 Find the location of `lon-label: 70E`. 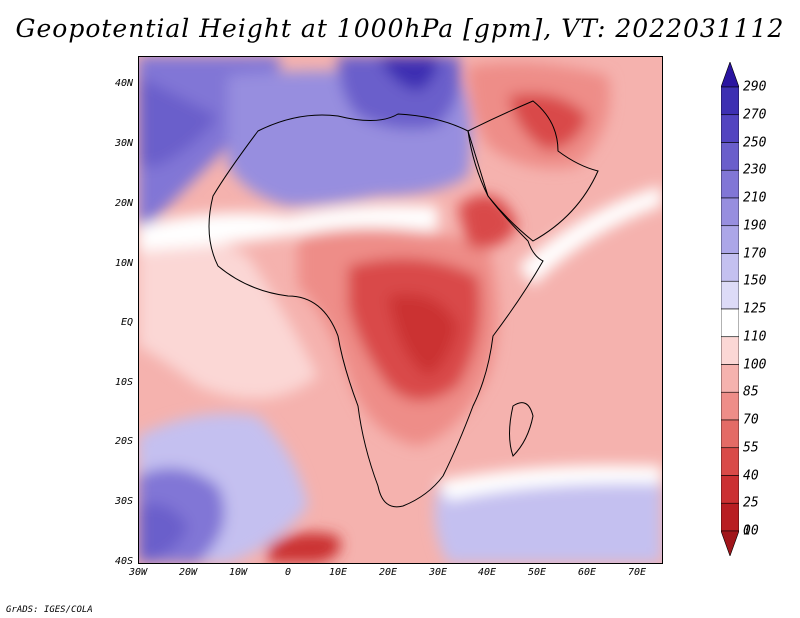

lon-label: 70E is located at coordinates (637, 572).